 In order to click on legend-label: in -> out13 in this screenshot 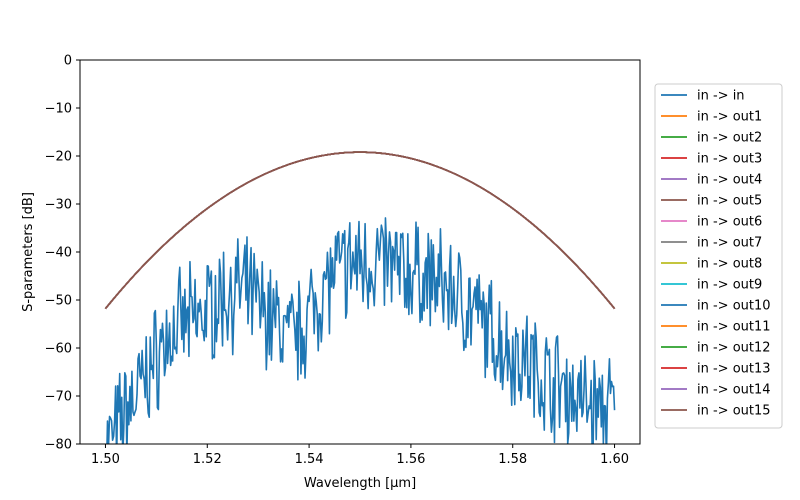, I will do `click(734, 369)`.